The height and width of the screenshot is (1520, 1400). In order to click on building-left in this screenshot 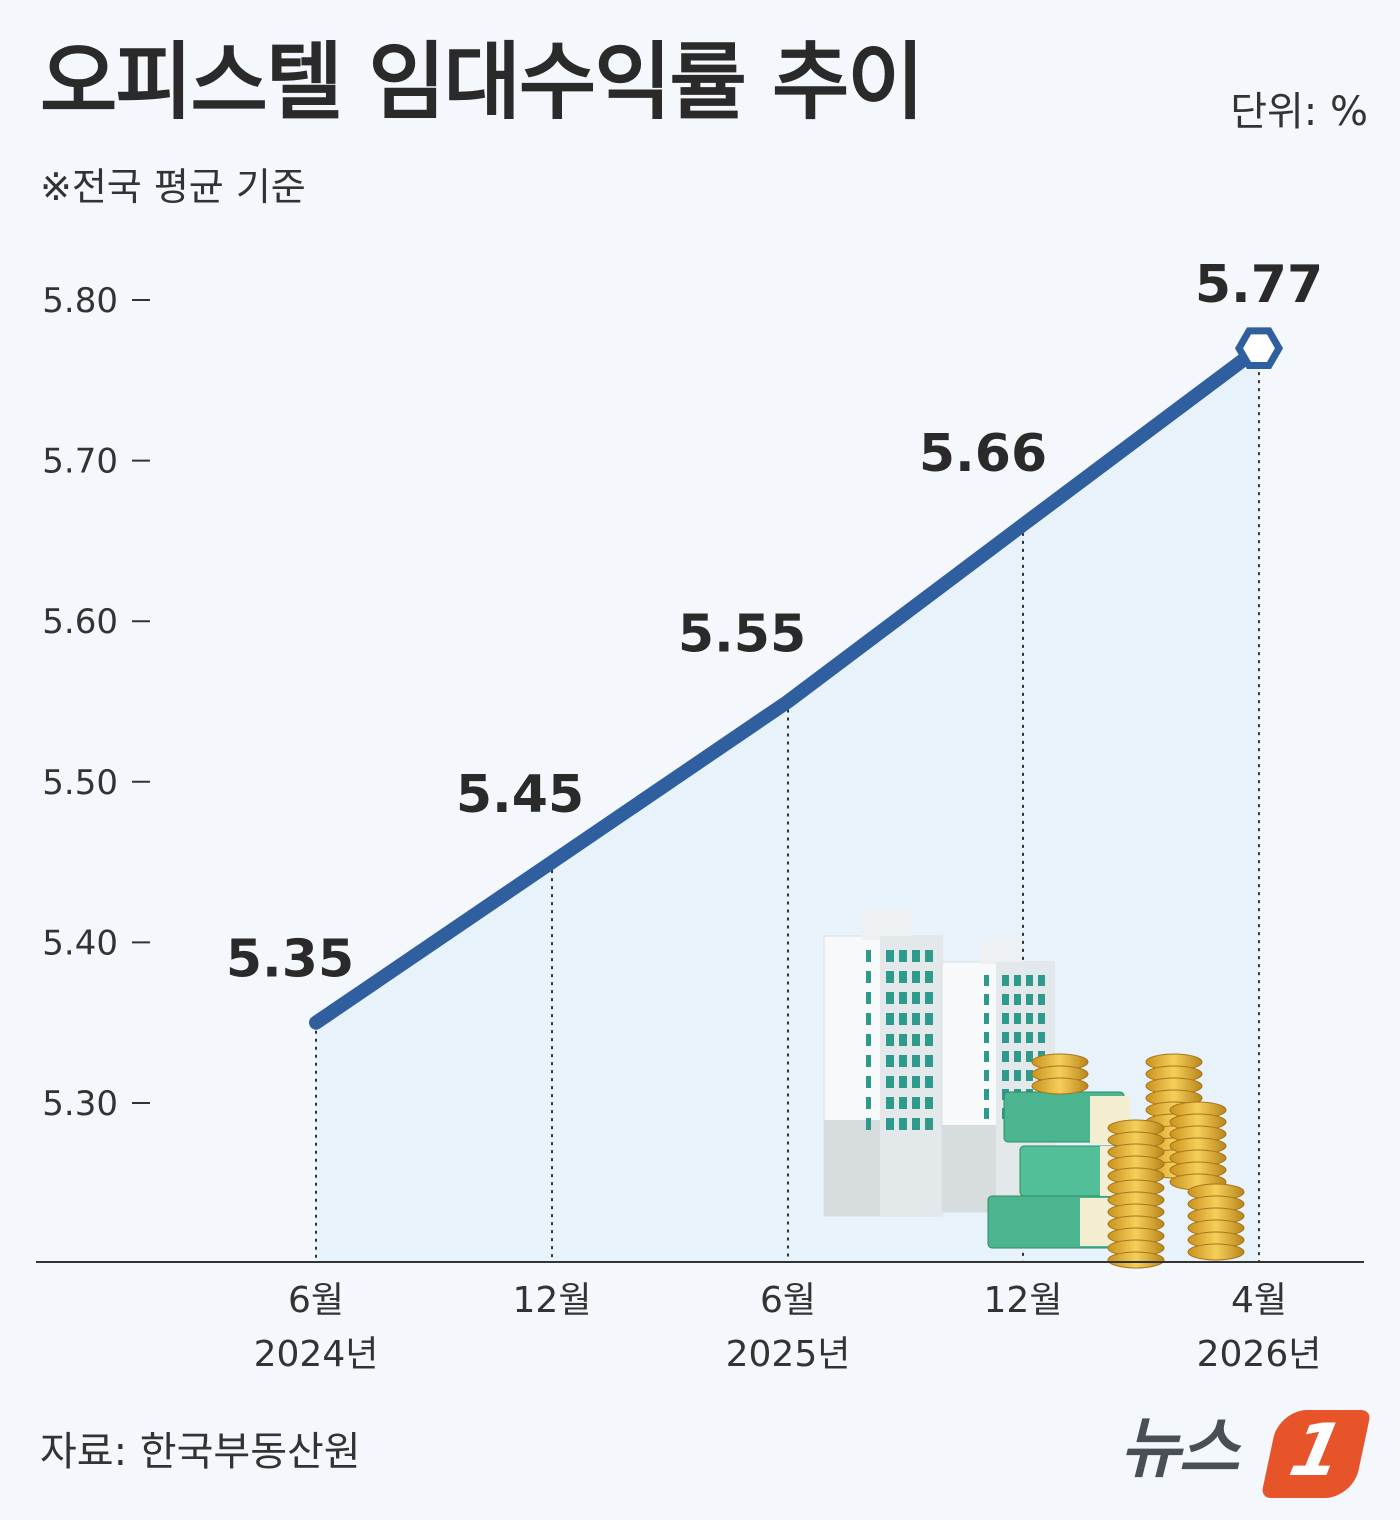, I will do `click(883, 1063)`.